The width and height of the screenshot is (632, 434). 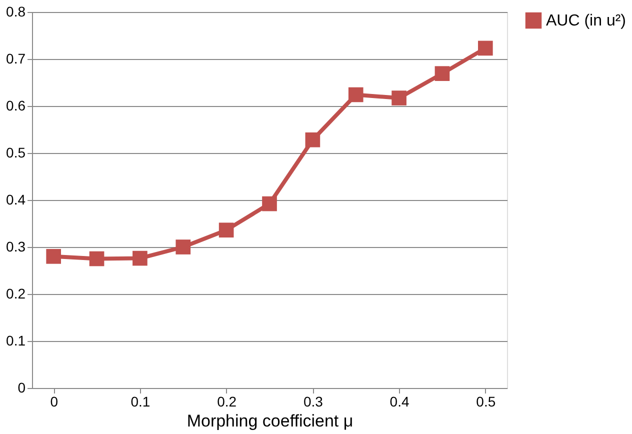 I want to click on y-tick-label: 0, so click(x=22, y=388).